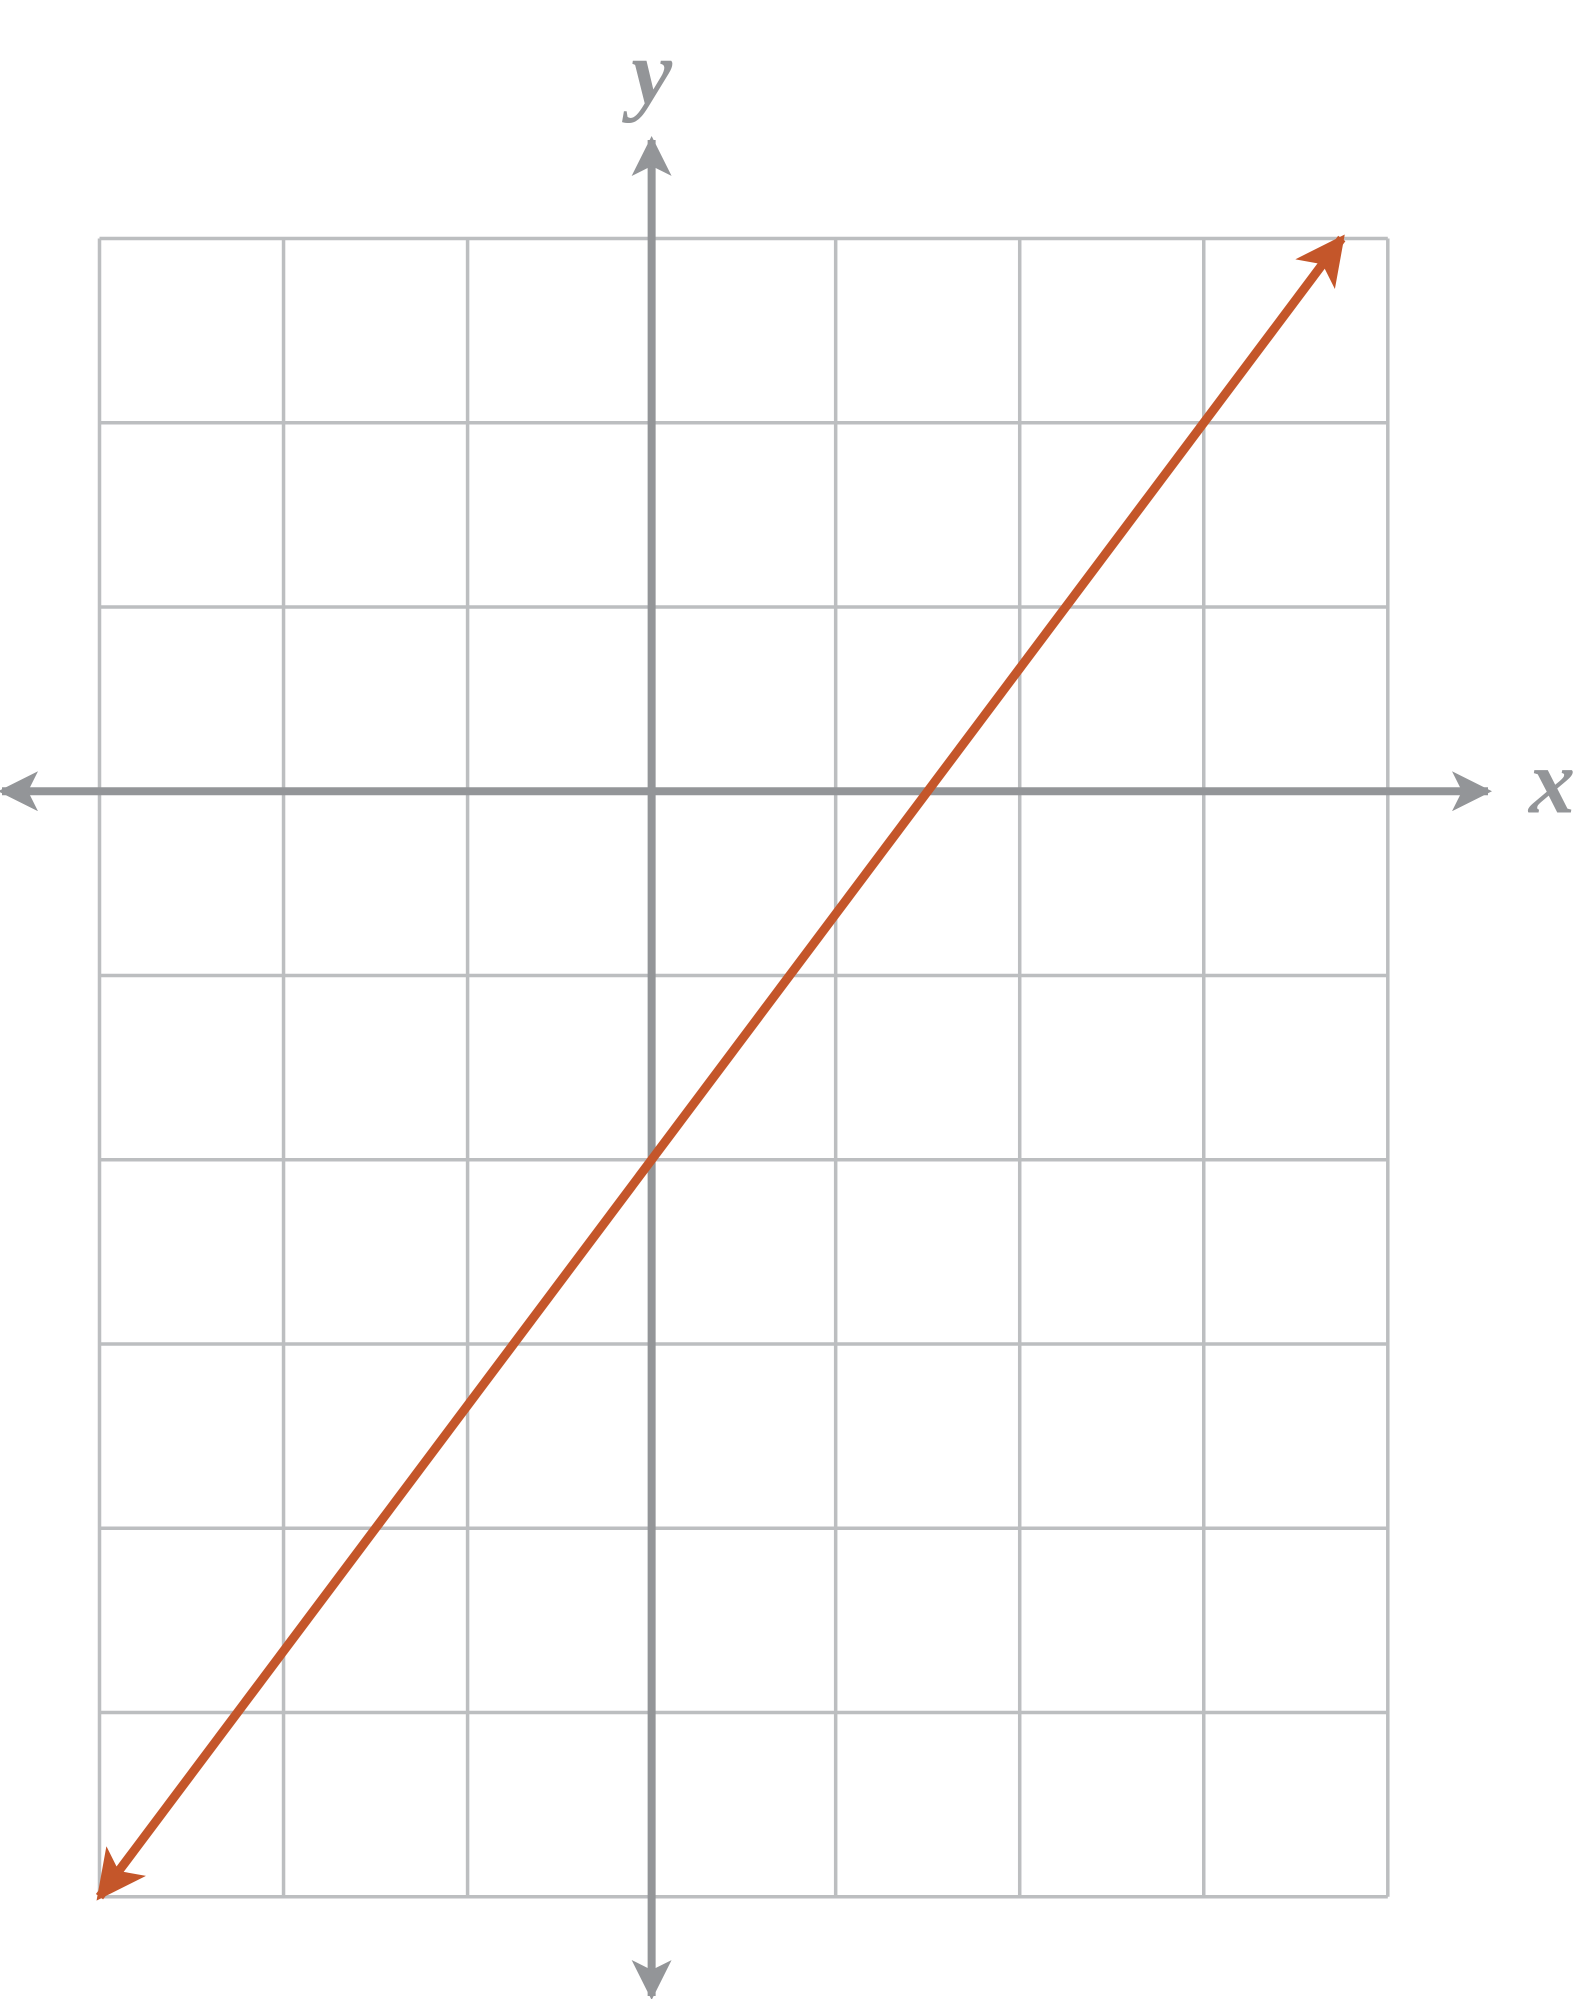 The height and width of the screenshot is (1999, 1588). I want to click on y-axis-label: y, so click(647, 72).